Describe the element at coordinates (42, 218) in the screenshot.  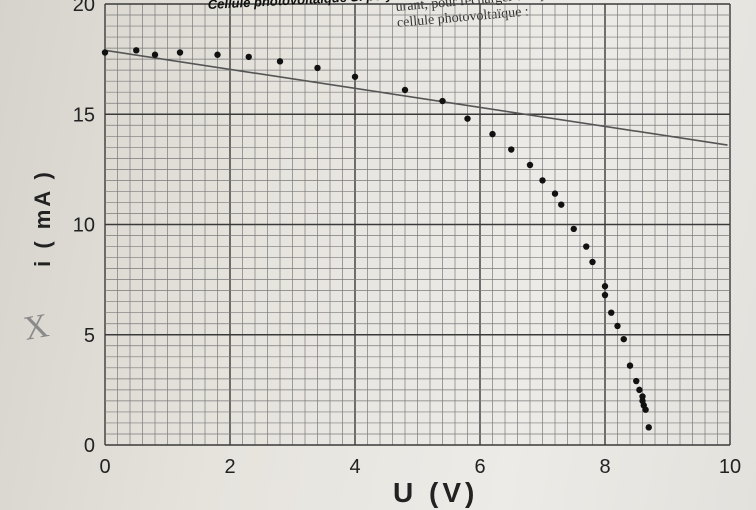
I see `y-axis-label: i ( mA )` at that location.